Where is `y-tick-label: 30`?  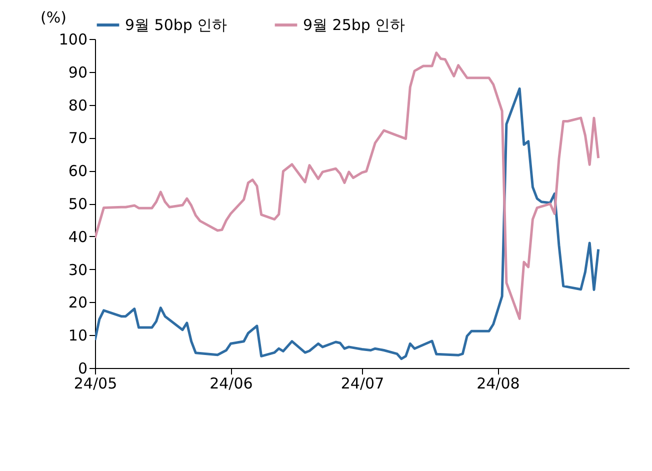
y-tick-label: 30 is located at coordinates (78, 269).